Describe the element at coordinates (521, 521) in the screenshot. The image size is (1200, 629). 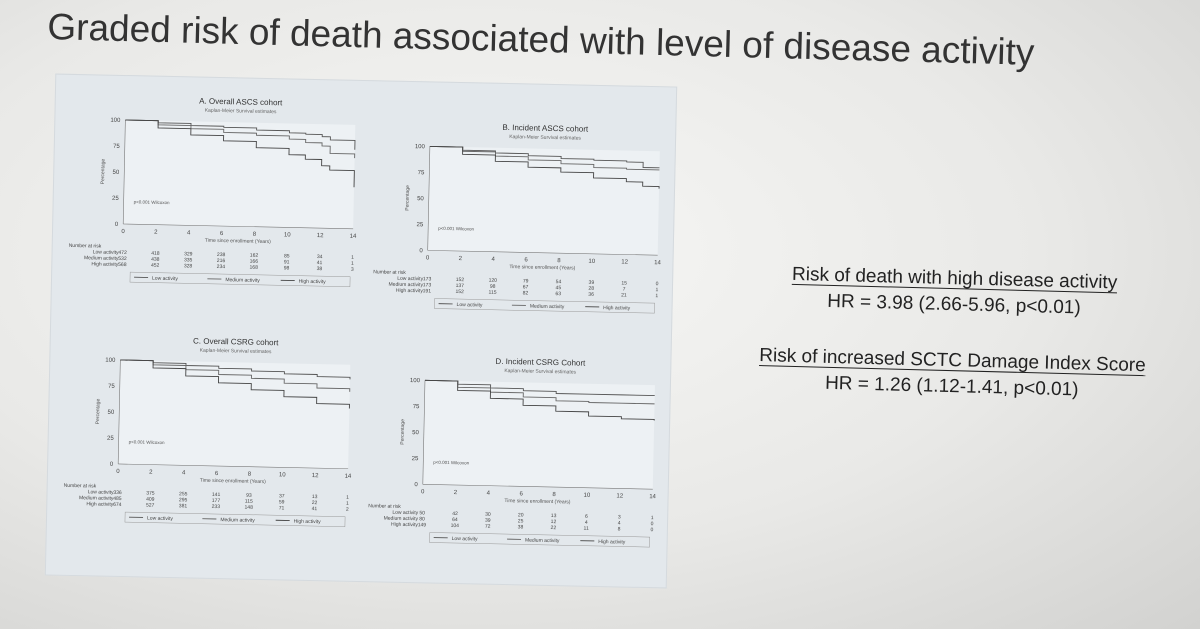
I see `risk-count: 25` at that location.